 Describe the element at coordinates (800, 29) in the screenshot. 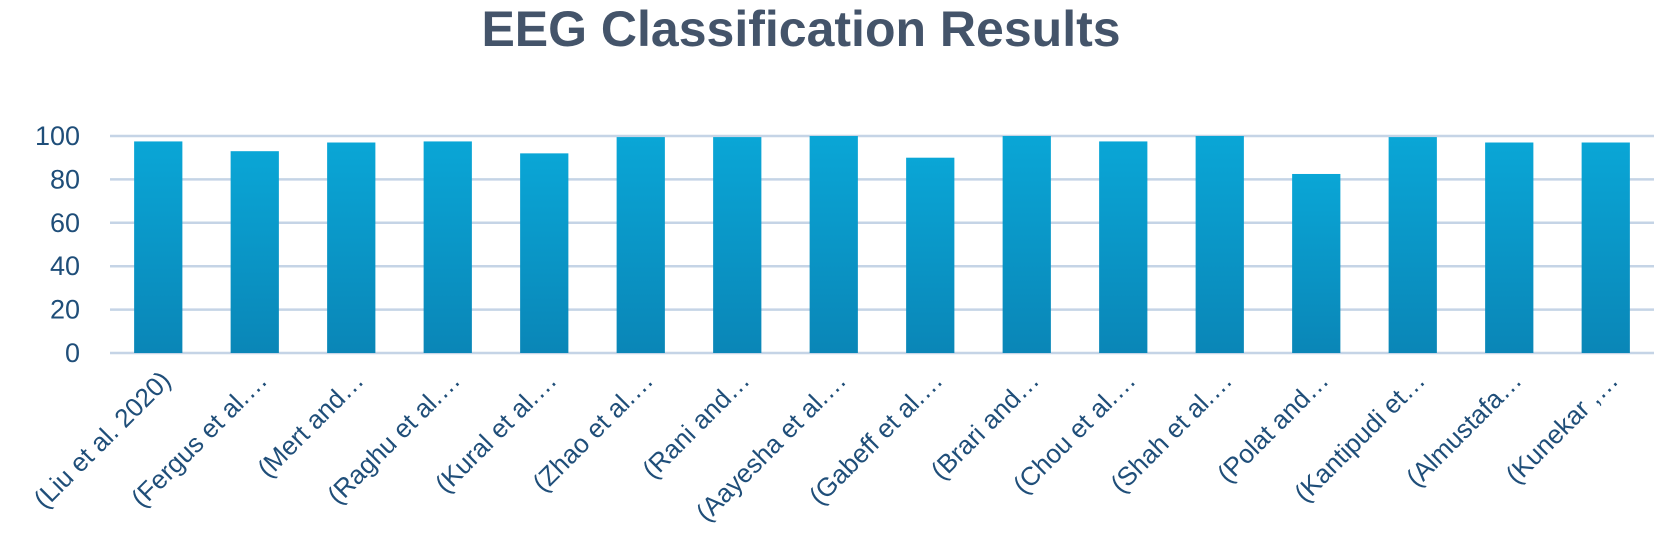

I see `chart-title: EEG Classification Results` at that location.